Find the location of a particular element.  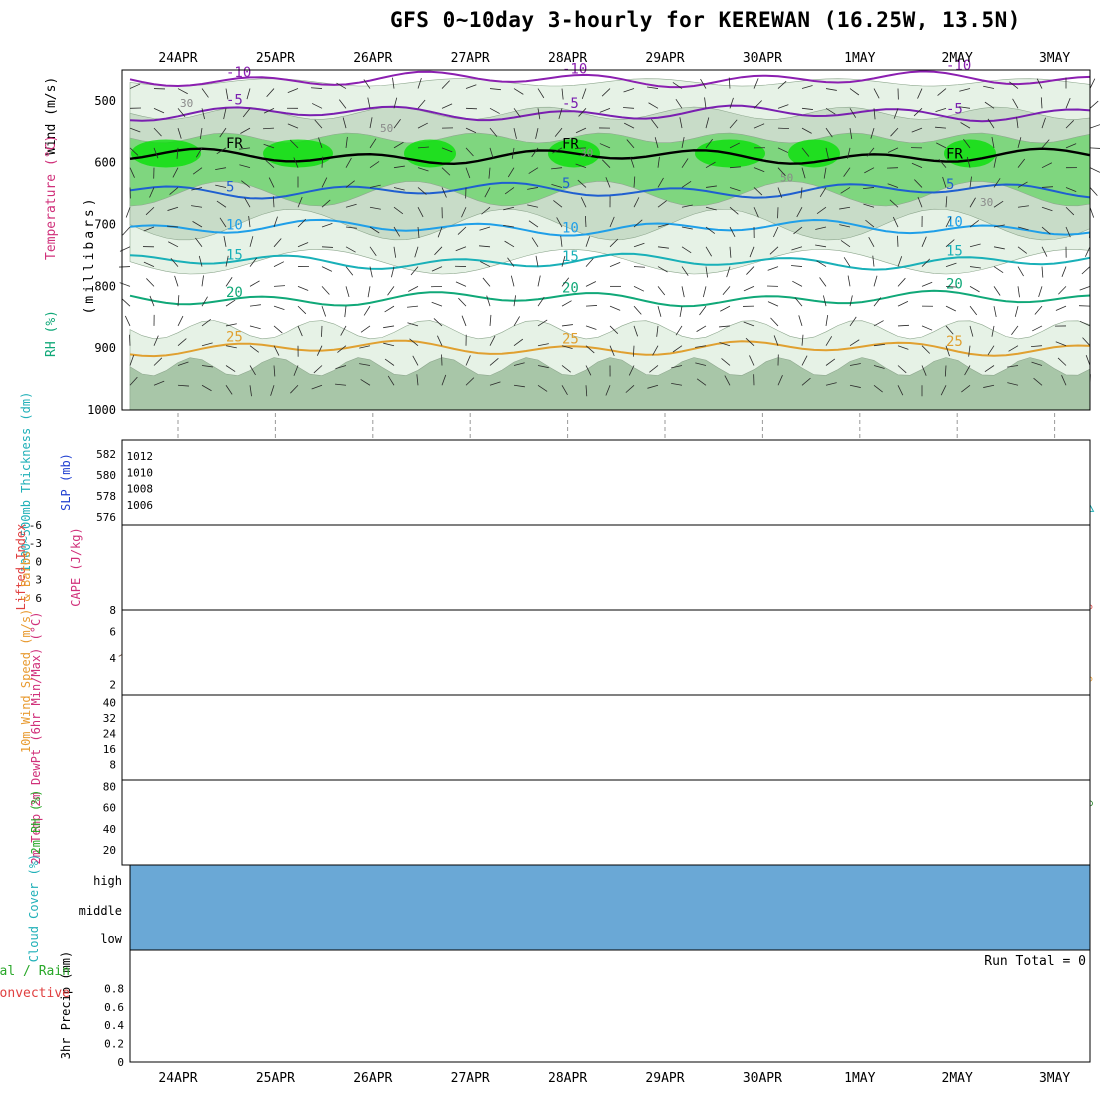

slp-ytick-right-0: 1006 is located at coordinates (140, 505).